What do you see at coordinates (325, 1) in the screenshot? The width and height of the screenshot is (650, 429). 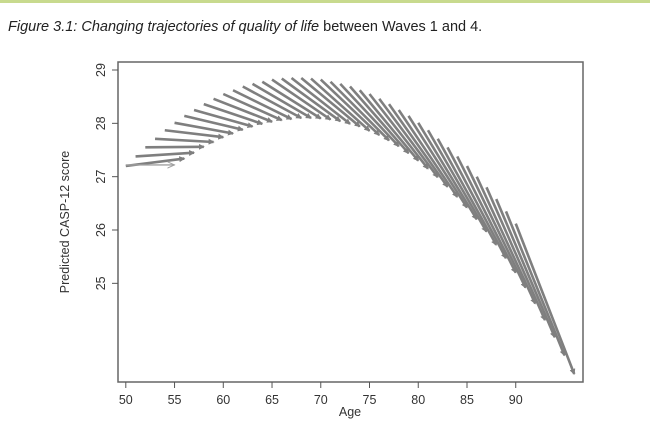 I see `top-rule` at bounding box center [325, 1].